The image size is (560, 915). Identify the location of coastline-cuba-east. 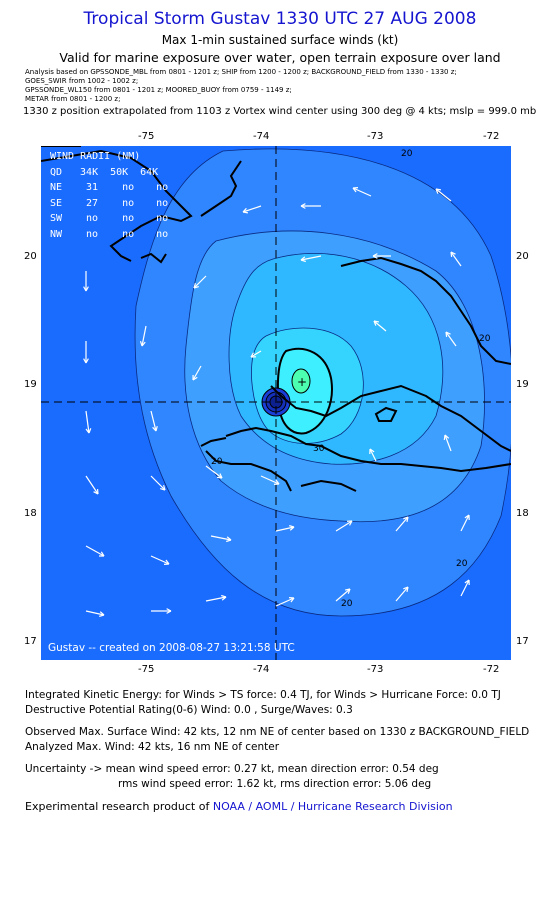
(104, 205).